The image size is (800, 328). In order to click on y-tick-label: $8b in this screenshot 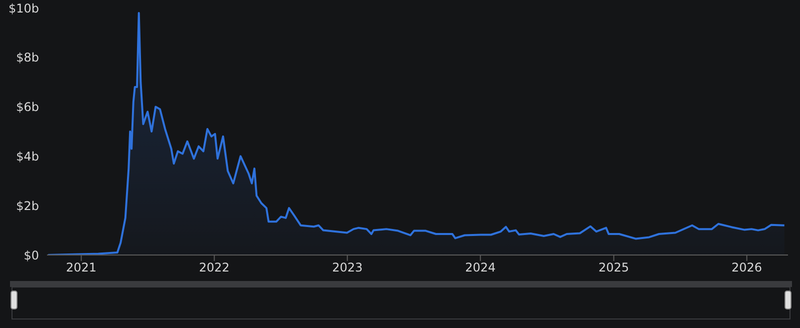, I will do `click(27, 57)`.